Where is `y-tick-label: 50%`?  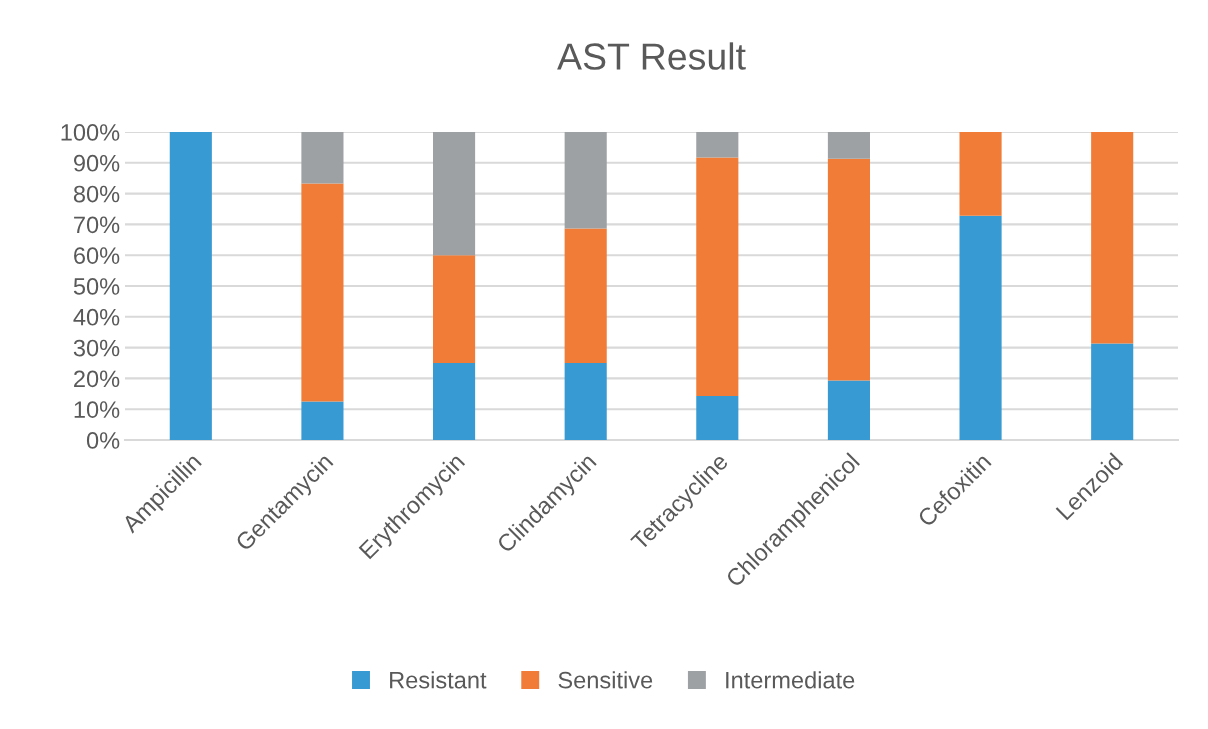 y-tick-label: 50% is located at coordinates (96, 286).